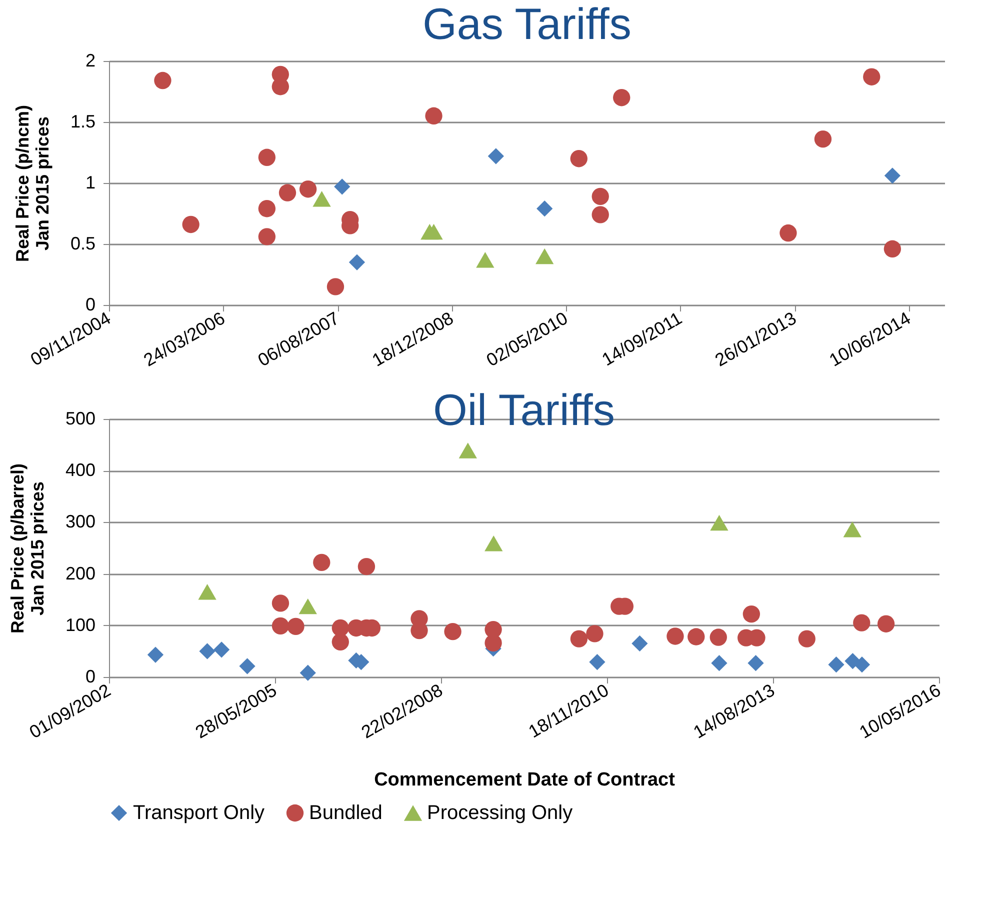 The width and height of the screenshot is (988, 906). I want to click on legend-label: Transport Only, so click(199, 813).